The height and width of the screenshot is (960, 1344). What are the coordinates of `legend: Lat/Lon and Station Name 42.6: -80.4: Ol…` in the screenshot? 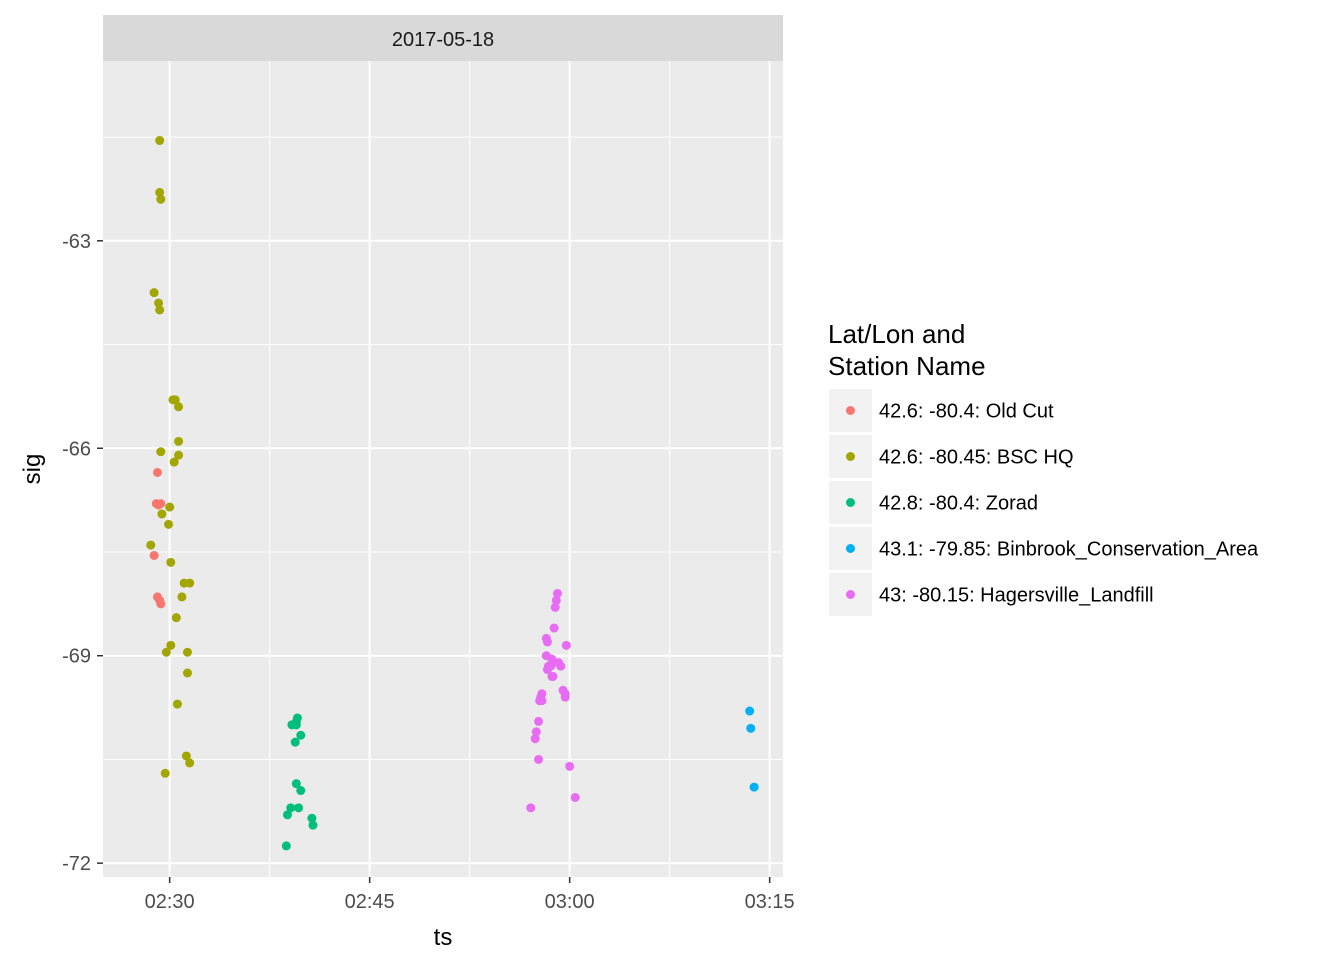 It's located at (1043, 467).